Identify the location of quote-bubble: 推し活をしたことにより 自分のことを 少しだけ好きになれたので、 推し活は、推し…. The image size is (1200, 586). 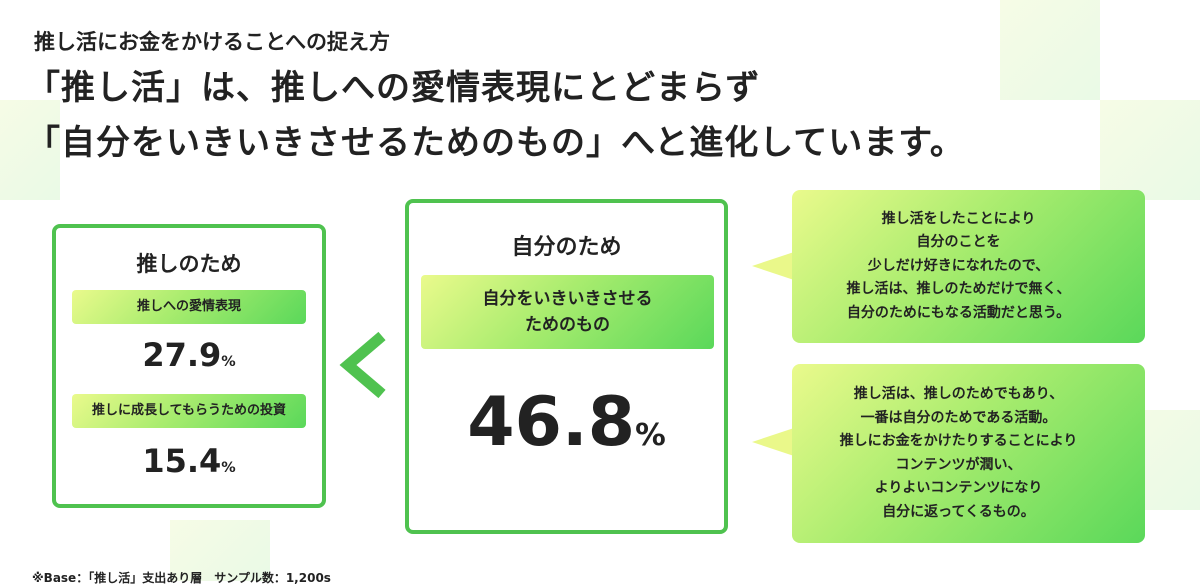
(968, 266).